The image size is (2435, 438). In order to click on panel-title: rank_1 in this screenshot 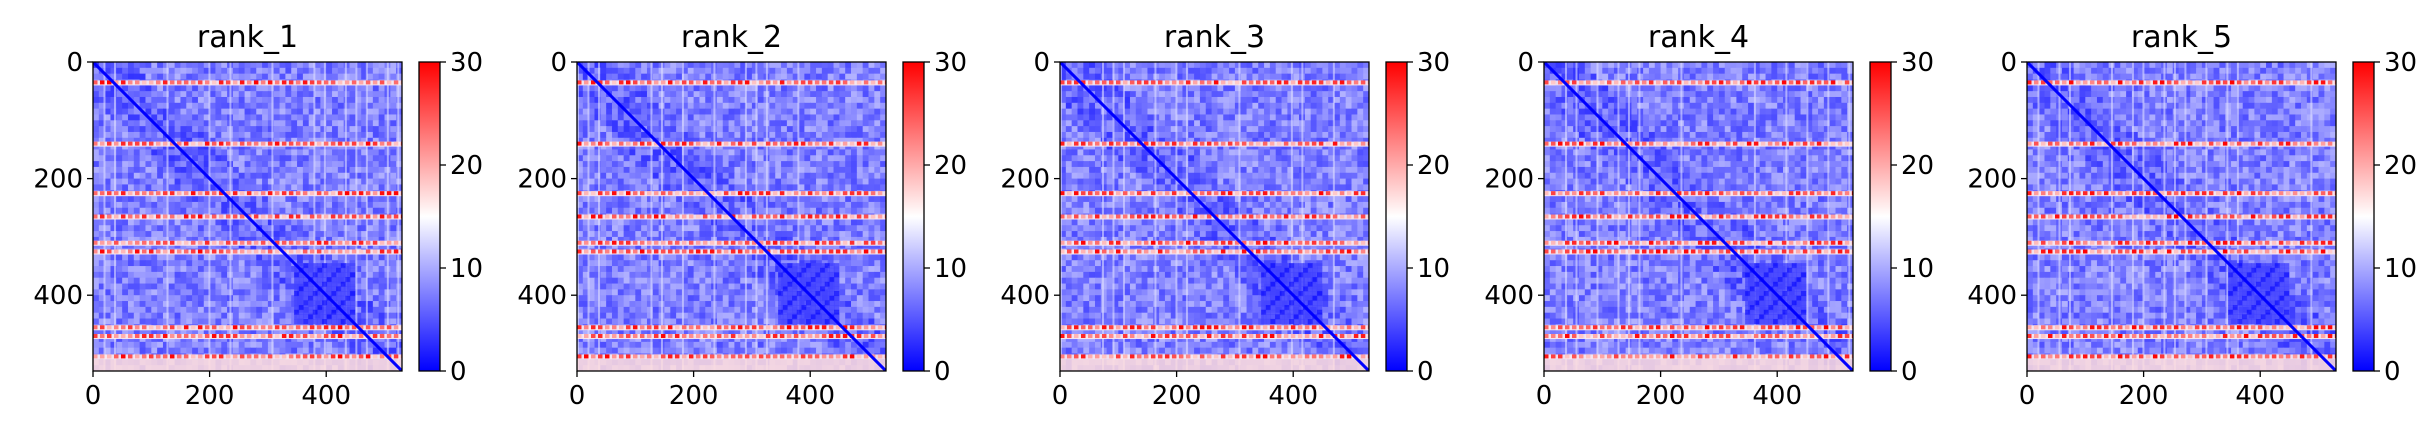, I will do `click(247, 37)`.